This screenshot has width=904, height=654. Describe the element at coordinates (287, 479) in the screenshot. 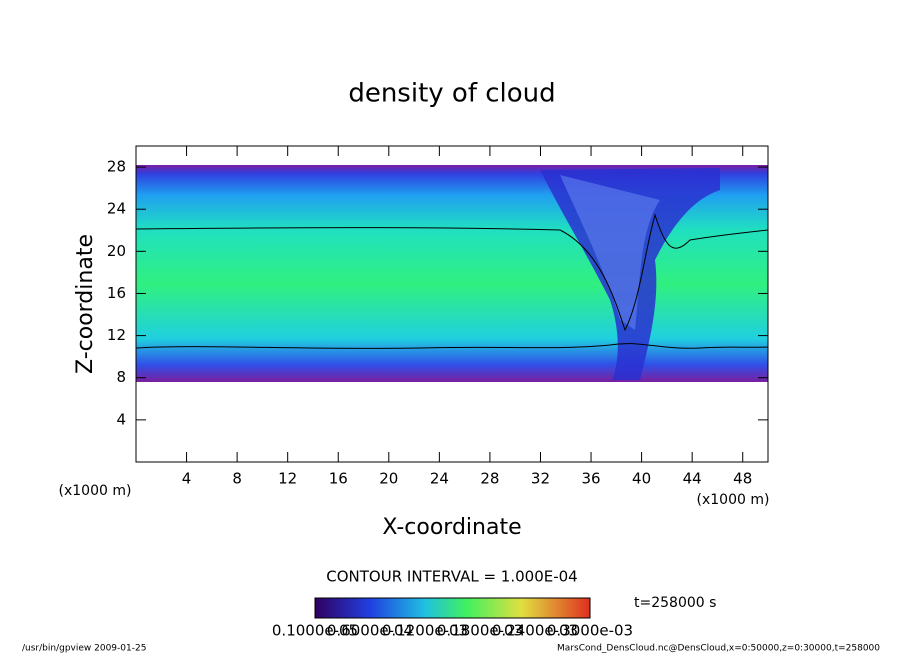

I see `x-tick-label: 12` at that location.